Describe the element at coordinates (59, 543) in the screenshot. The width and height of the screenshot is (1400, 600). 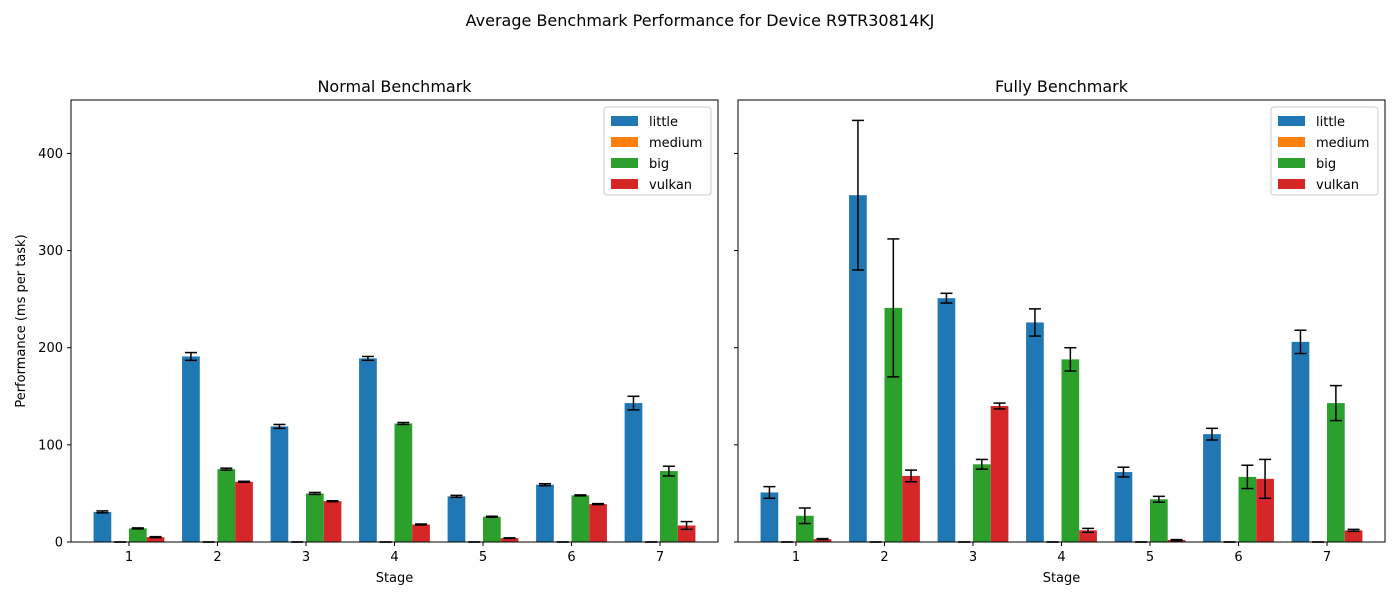
I see `y-tick-label: 0` at that location.